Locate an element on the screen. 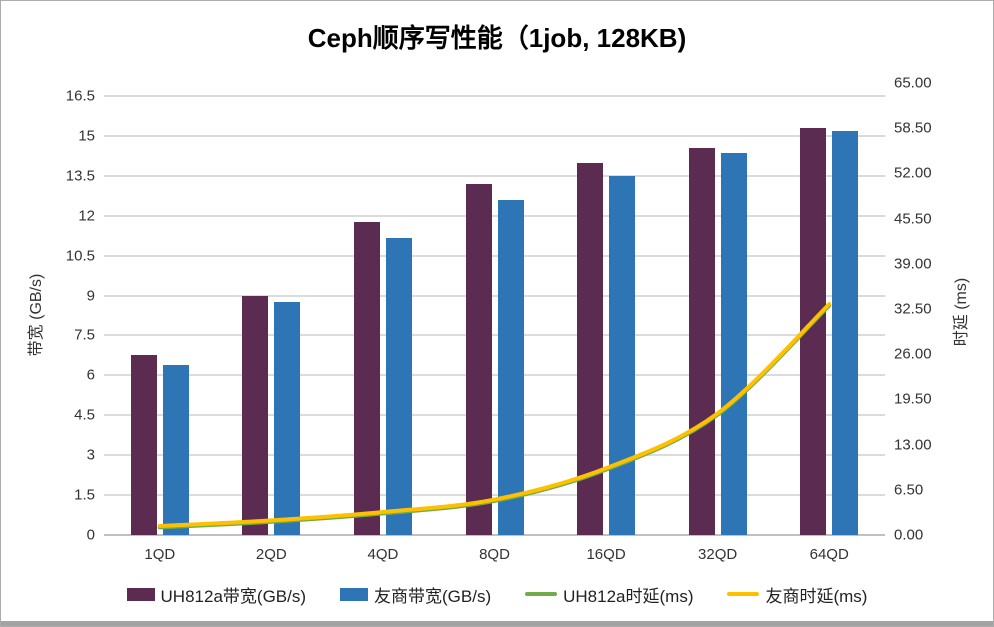  left-axis-tick-label: 0 is located at coordinates (90, 535).